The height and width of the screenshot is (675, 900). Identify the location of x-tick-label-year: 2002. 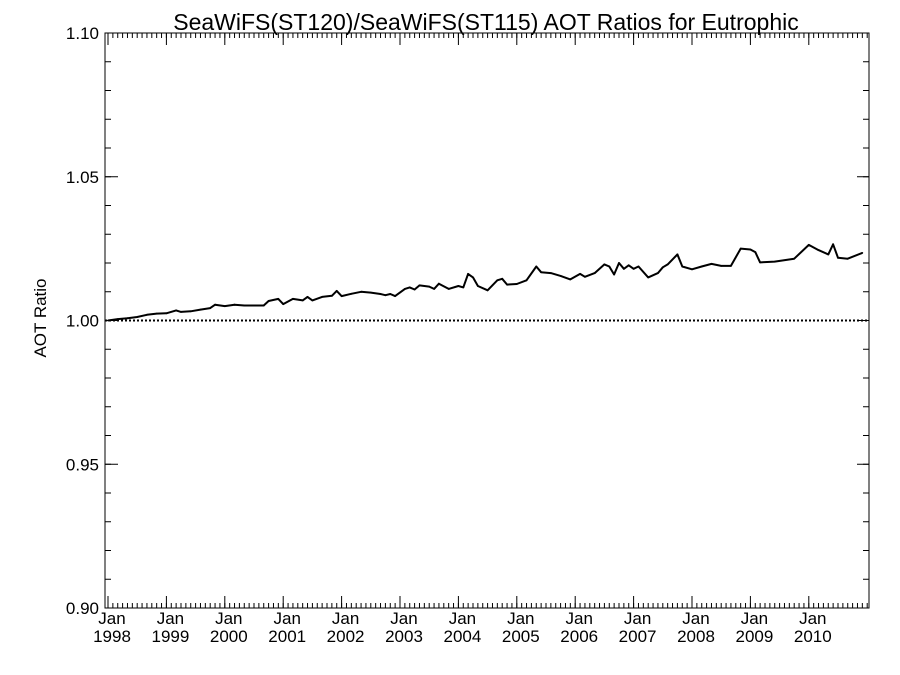
(346, 636).